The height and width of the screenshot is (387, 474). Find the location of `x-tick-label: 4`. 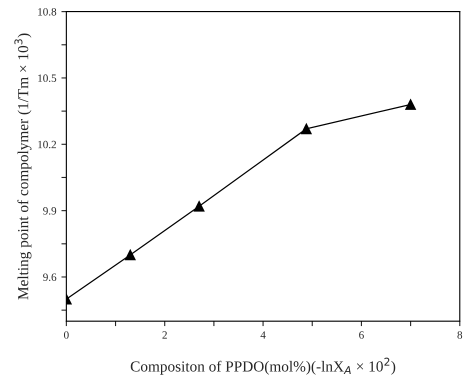

x-tick-label: 4 is located at coordinates (263, 335).